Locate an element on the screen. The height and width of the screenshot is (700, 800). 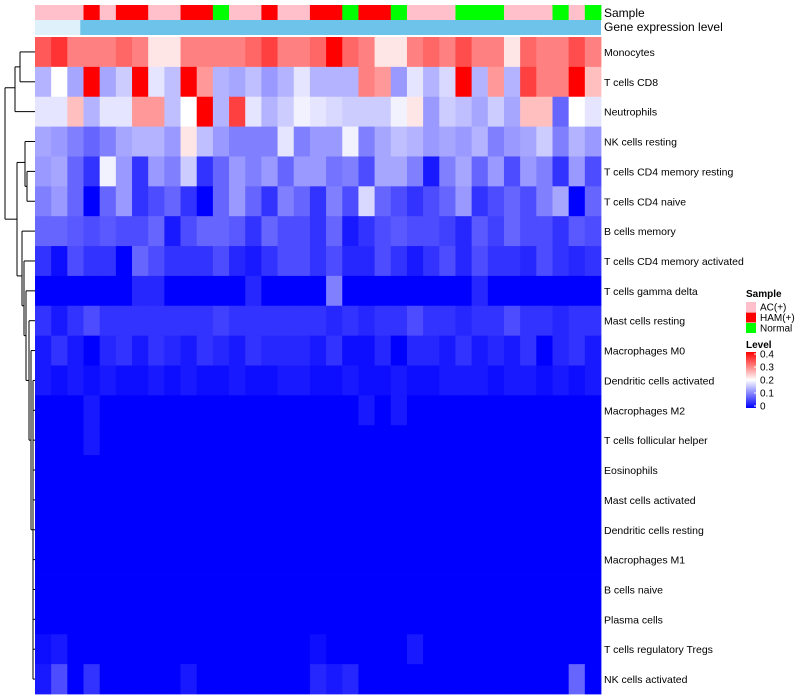
row-label: Macrophages M1 is located at coordinates (644, 561).